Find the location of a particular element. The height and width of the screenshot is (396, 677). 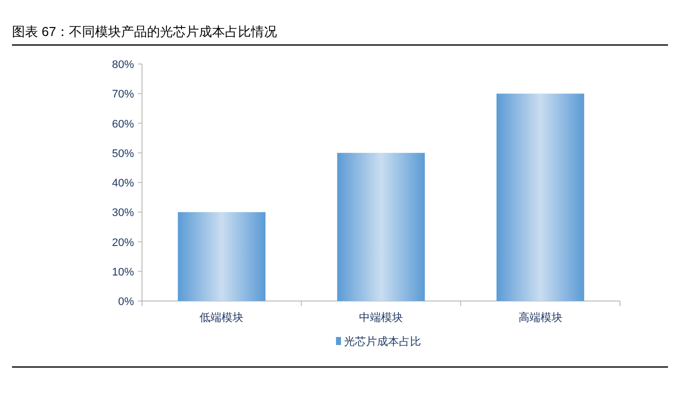

y-tick-label: 20% is located at coordinates (123, 242).